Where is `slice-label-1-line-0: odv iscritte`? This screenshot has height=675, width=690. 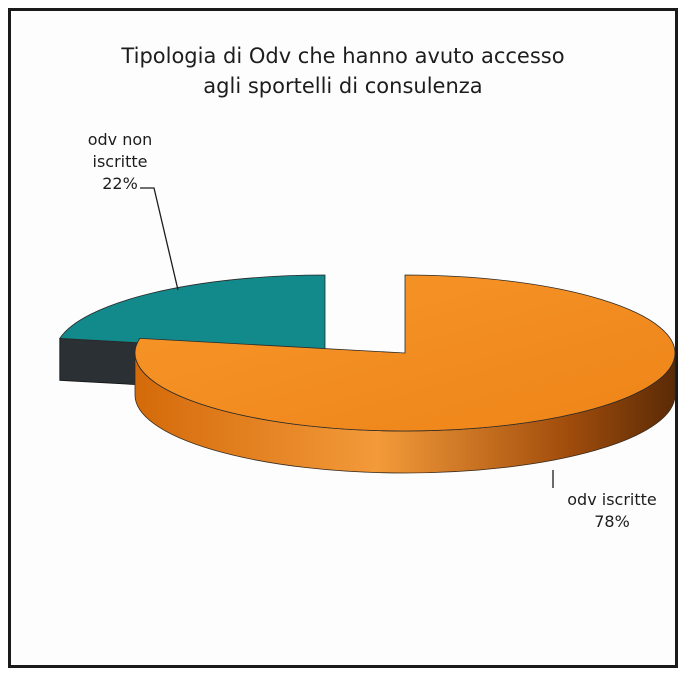 slice-label-1-line-0: odv iscritte is located at coordinates (612, 499).